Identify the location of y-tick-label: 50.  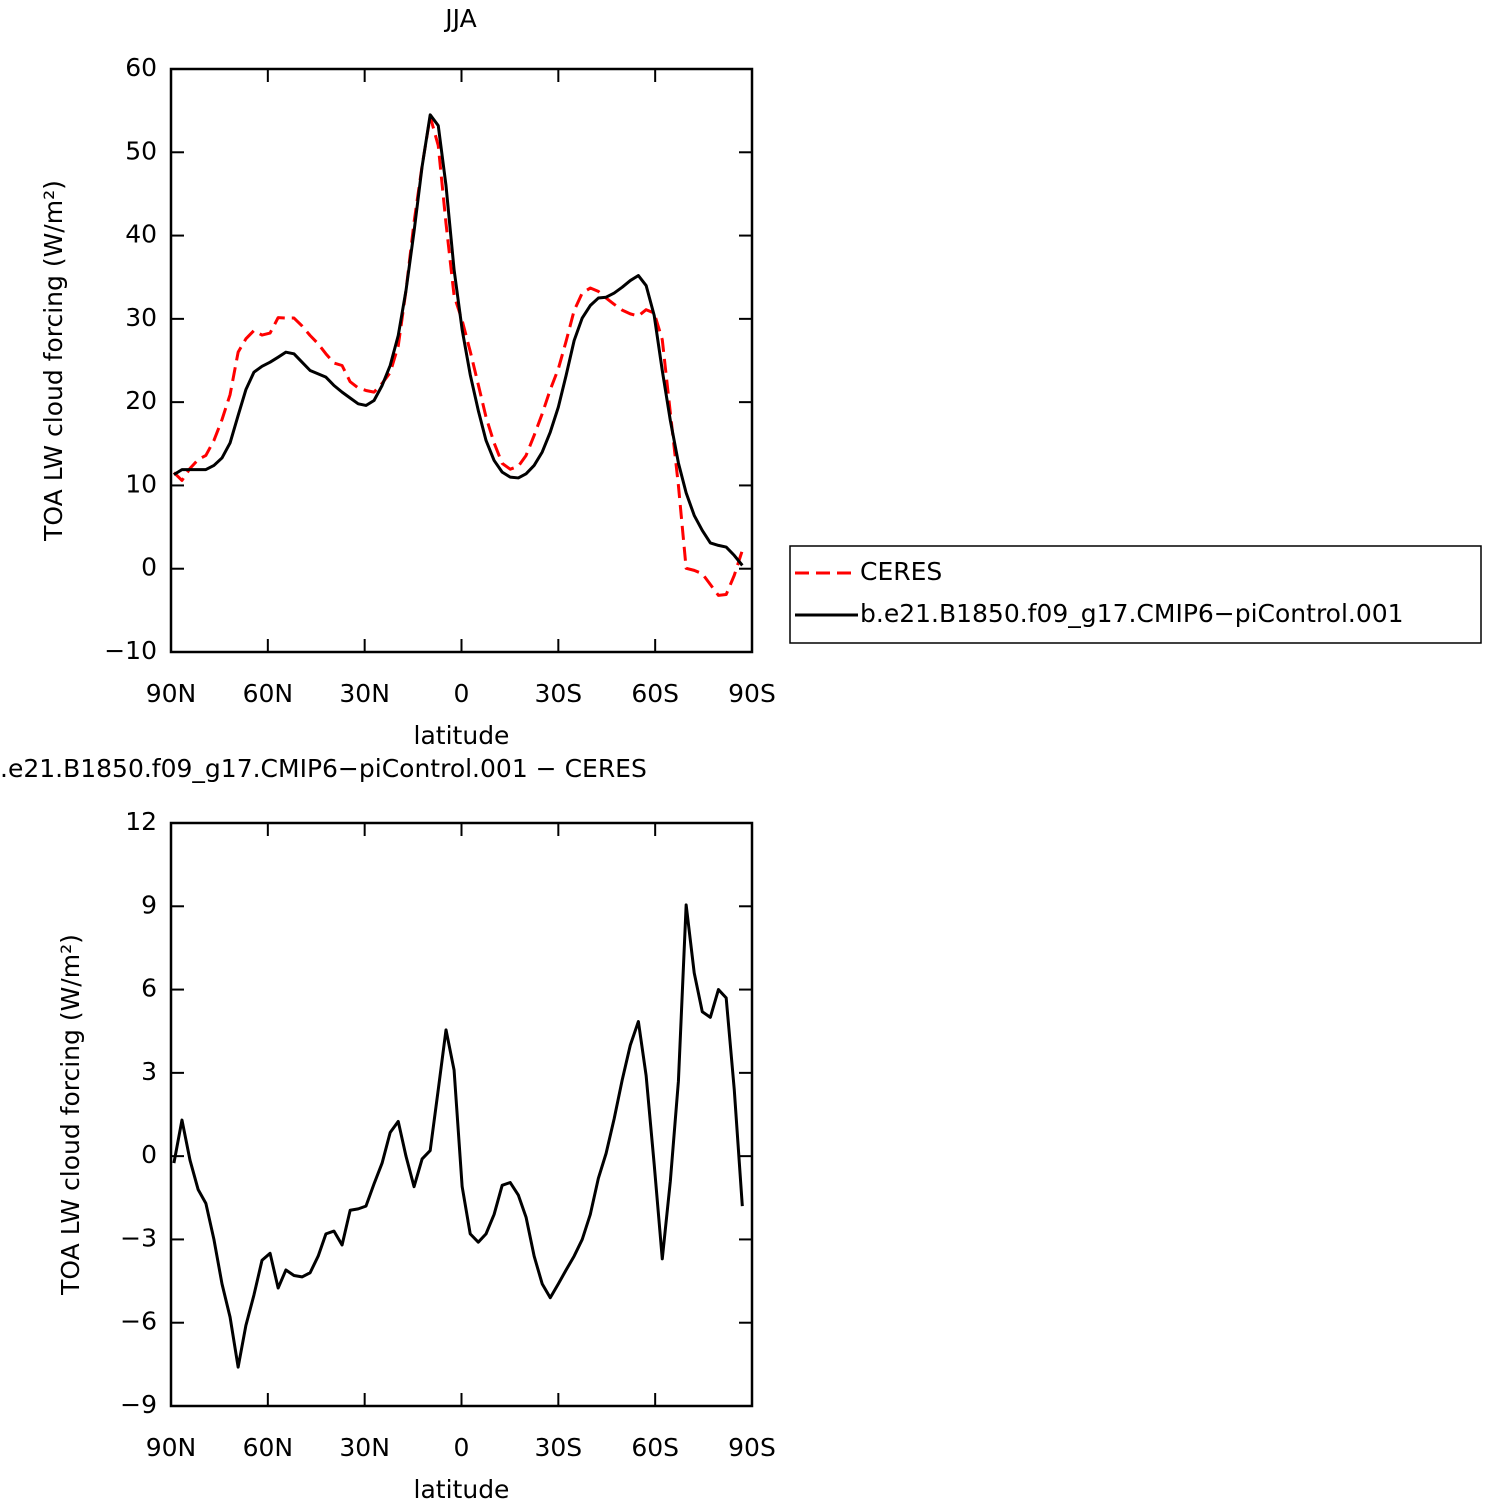
(141, 150).